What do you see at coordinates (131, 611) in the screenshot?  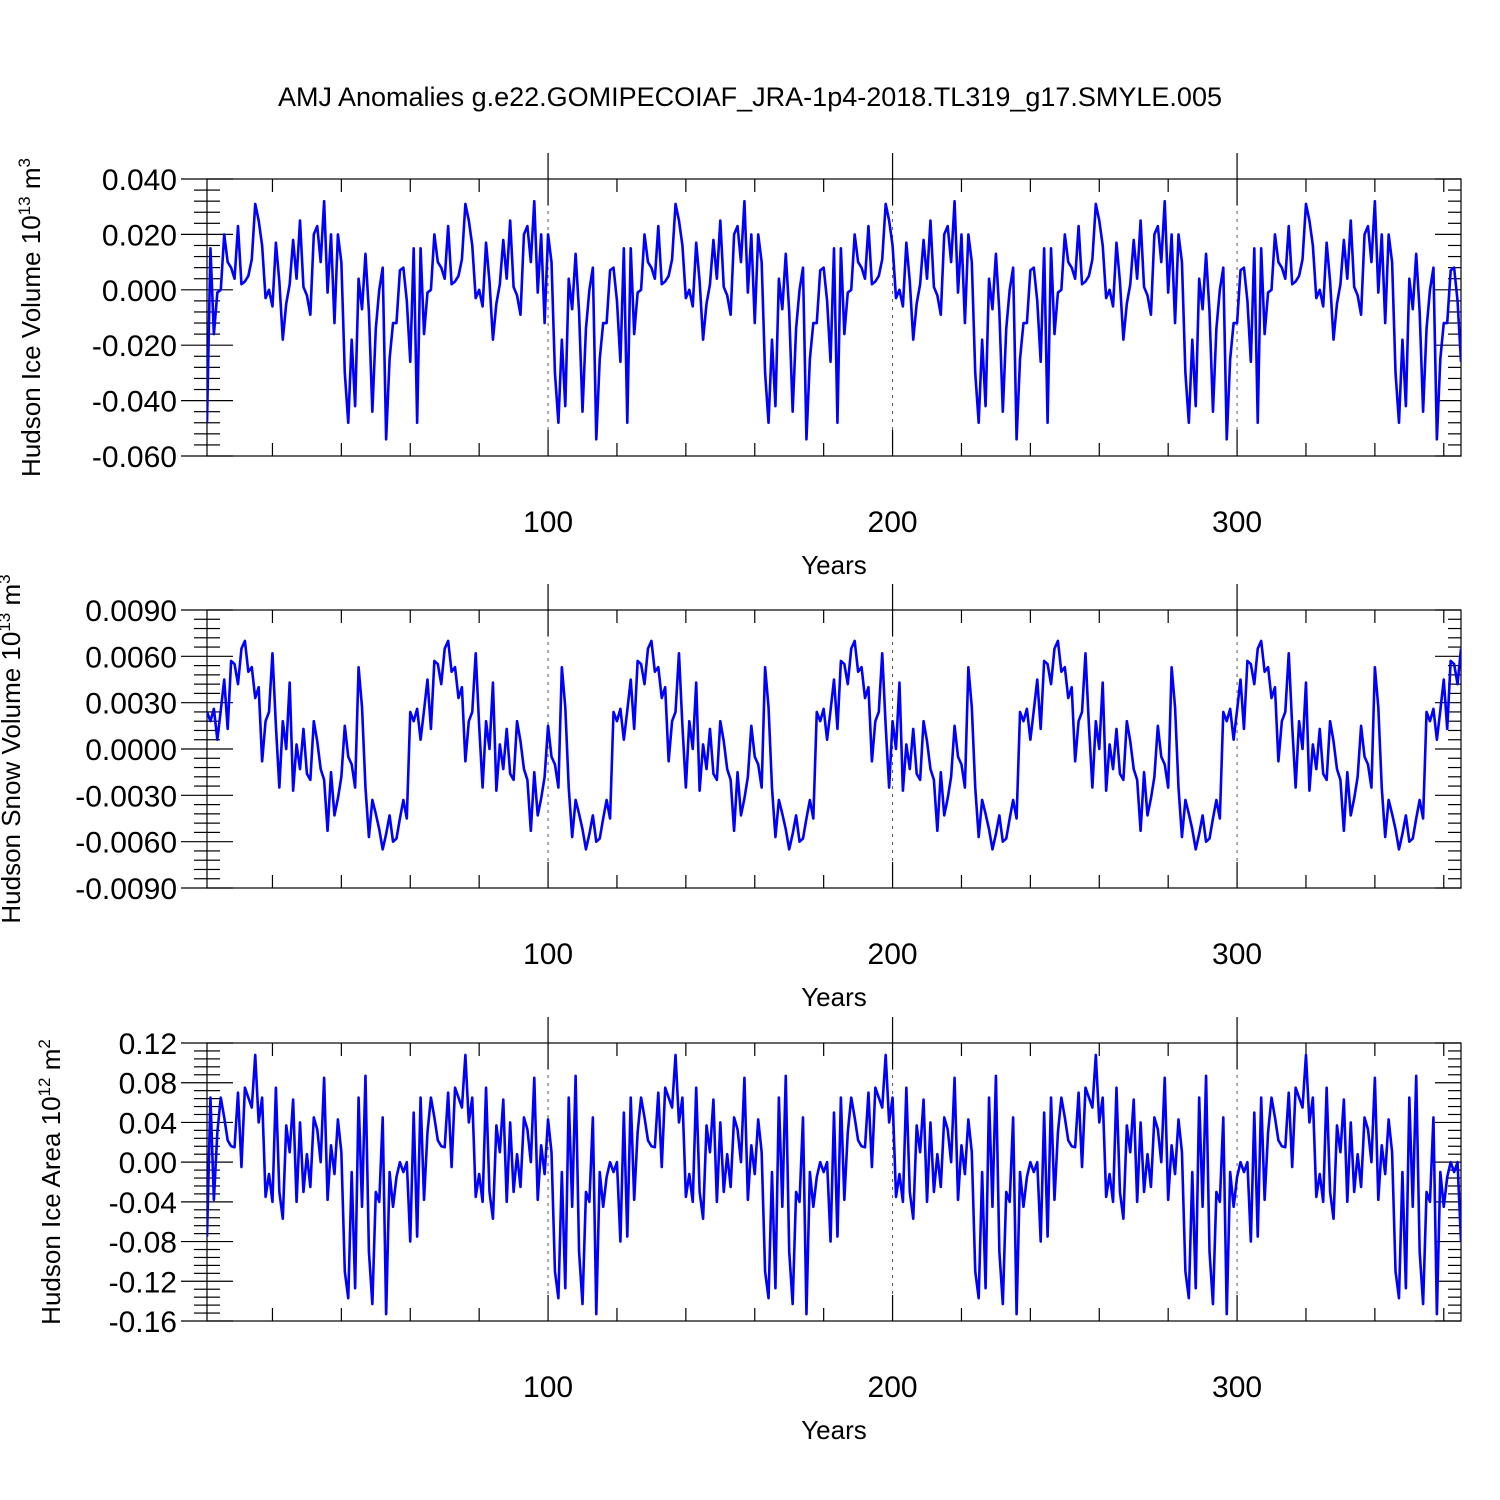 I see `y-tick-label: 0.0090` at bounding box center [131, 611].